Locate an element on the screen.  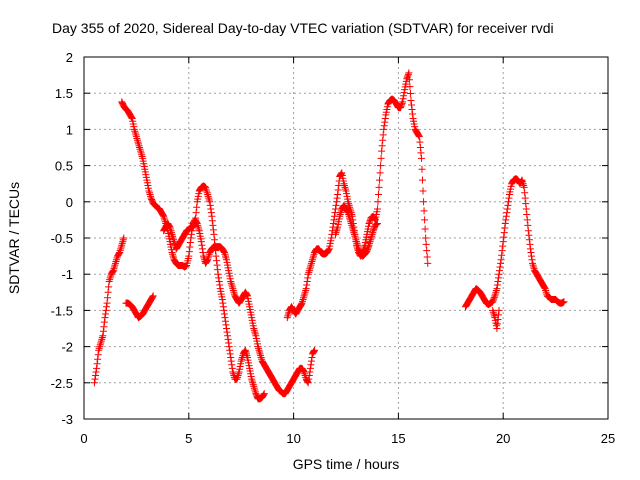
y-tick-label: -0.5 is located at coordinates (62, 238).